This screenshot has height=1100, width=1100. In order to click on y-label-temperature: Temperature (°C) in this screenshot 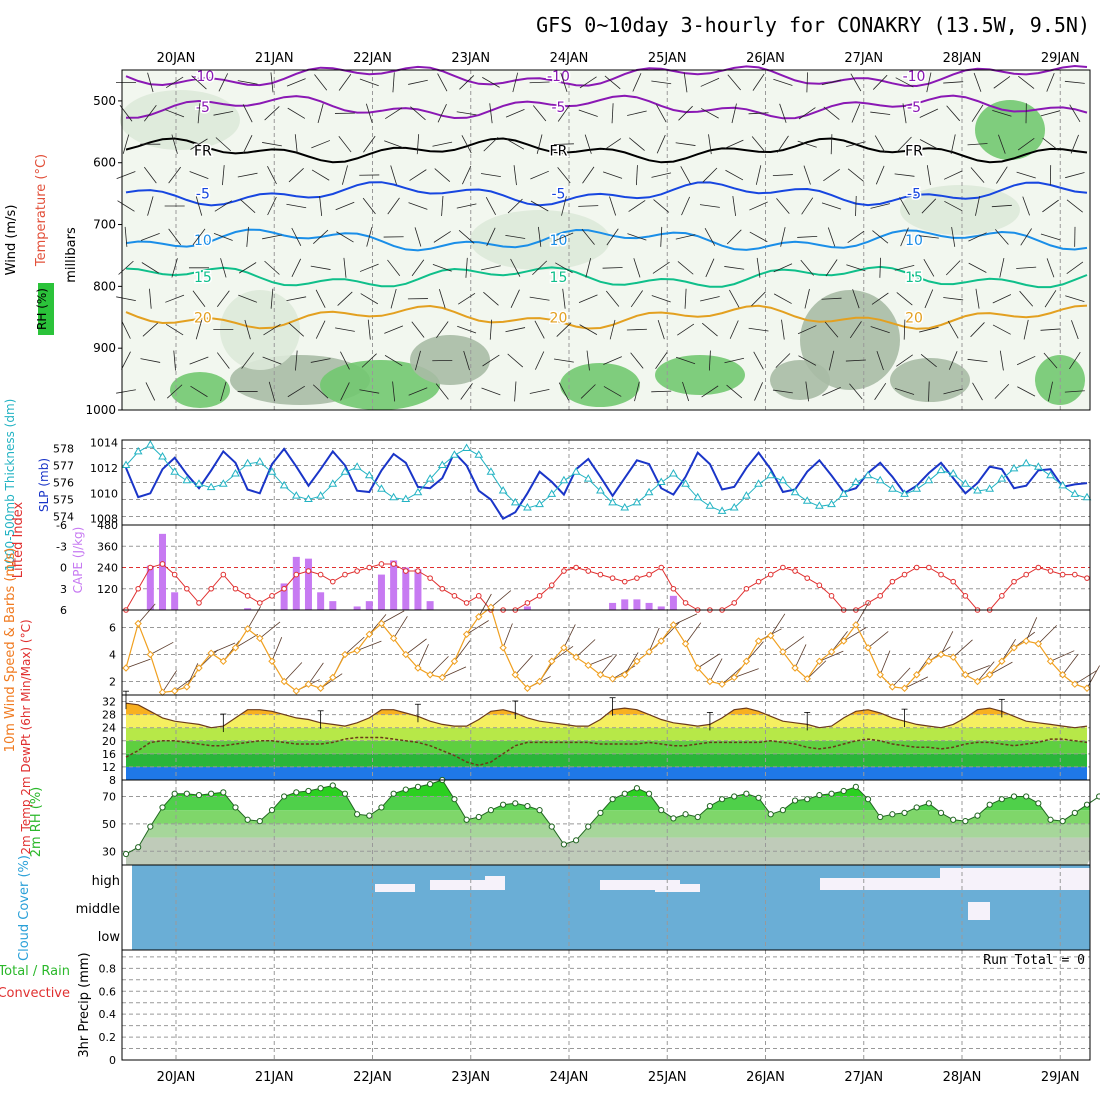, I will do `click(41, 210)`.